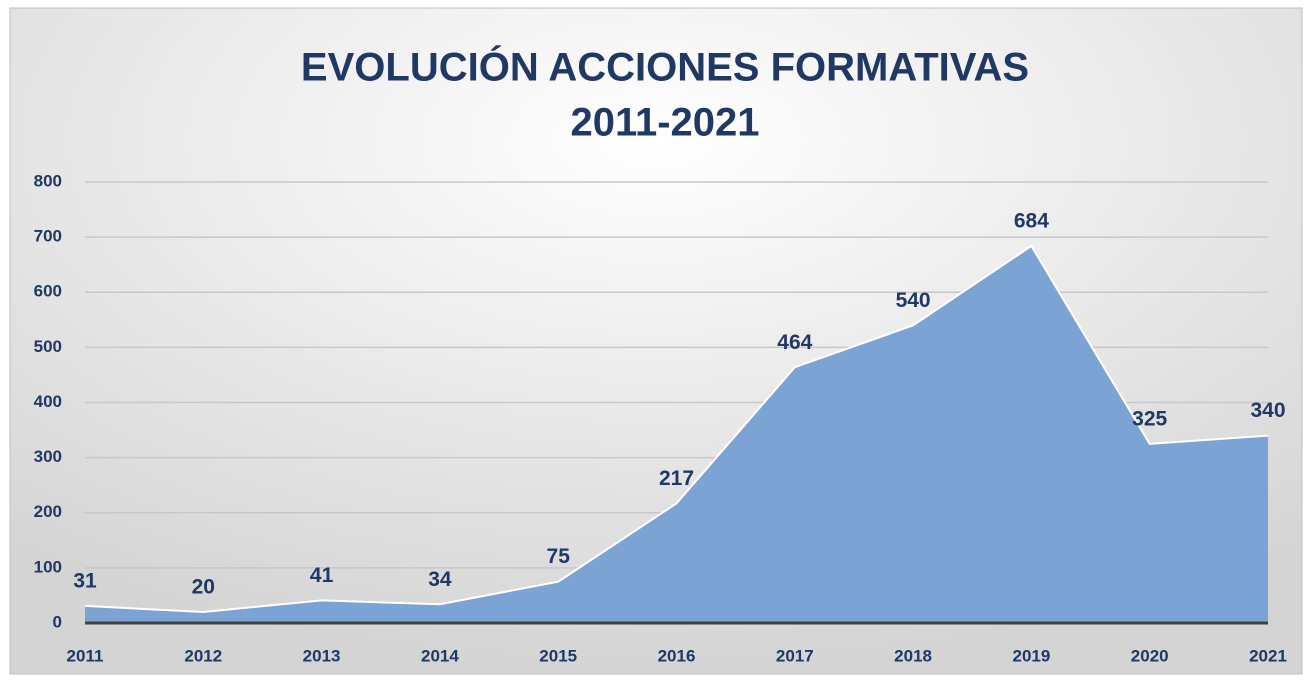 This screenshot has height=684, width=1309. Describe the element at coordinates (1031, 655) in the screenshot. I see `x-tick-label: 2019` at that location.